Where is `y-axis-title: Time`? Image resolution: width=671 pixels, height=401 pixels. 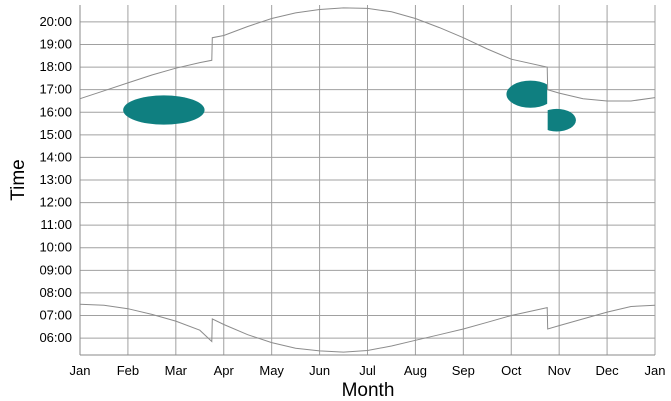 y-axis-title: Time is located at coordinates (18, 180).